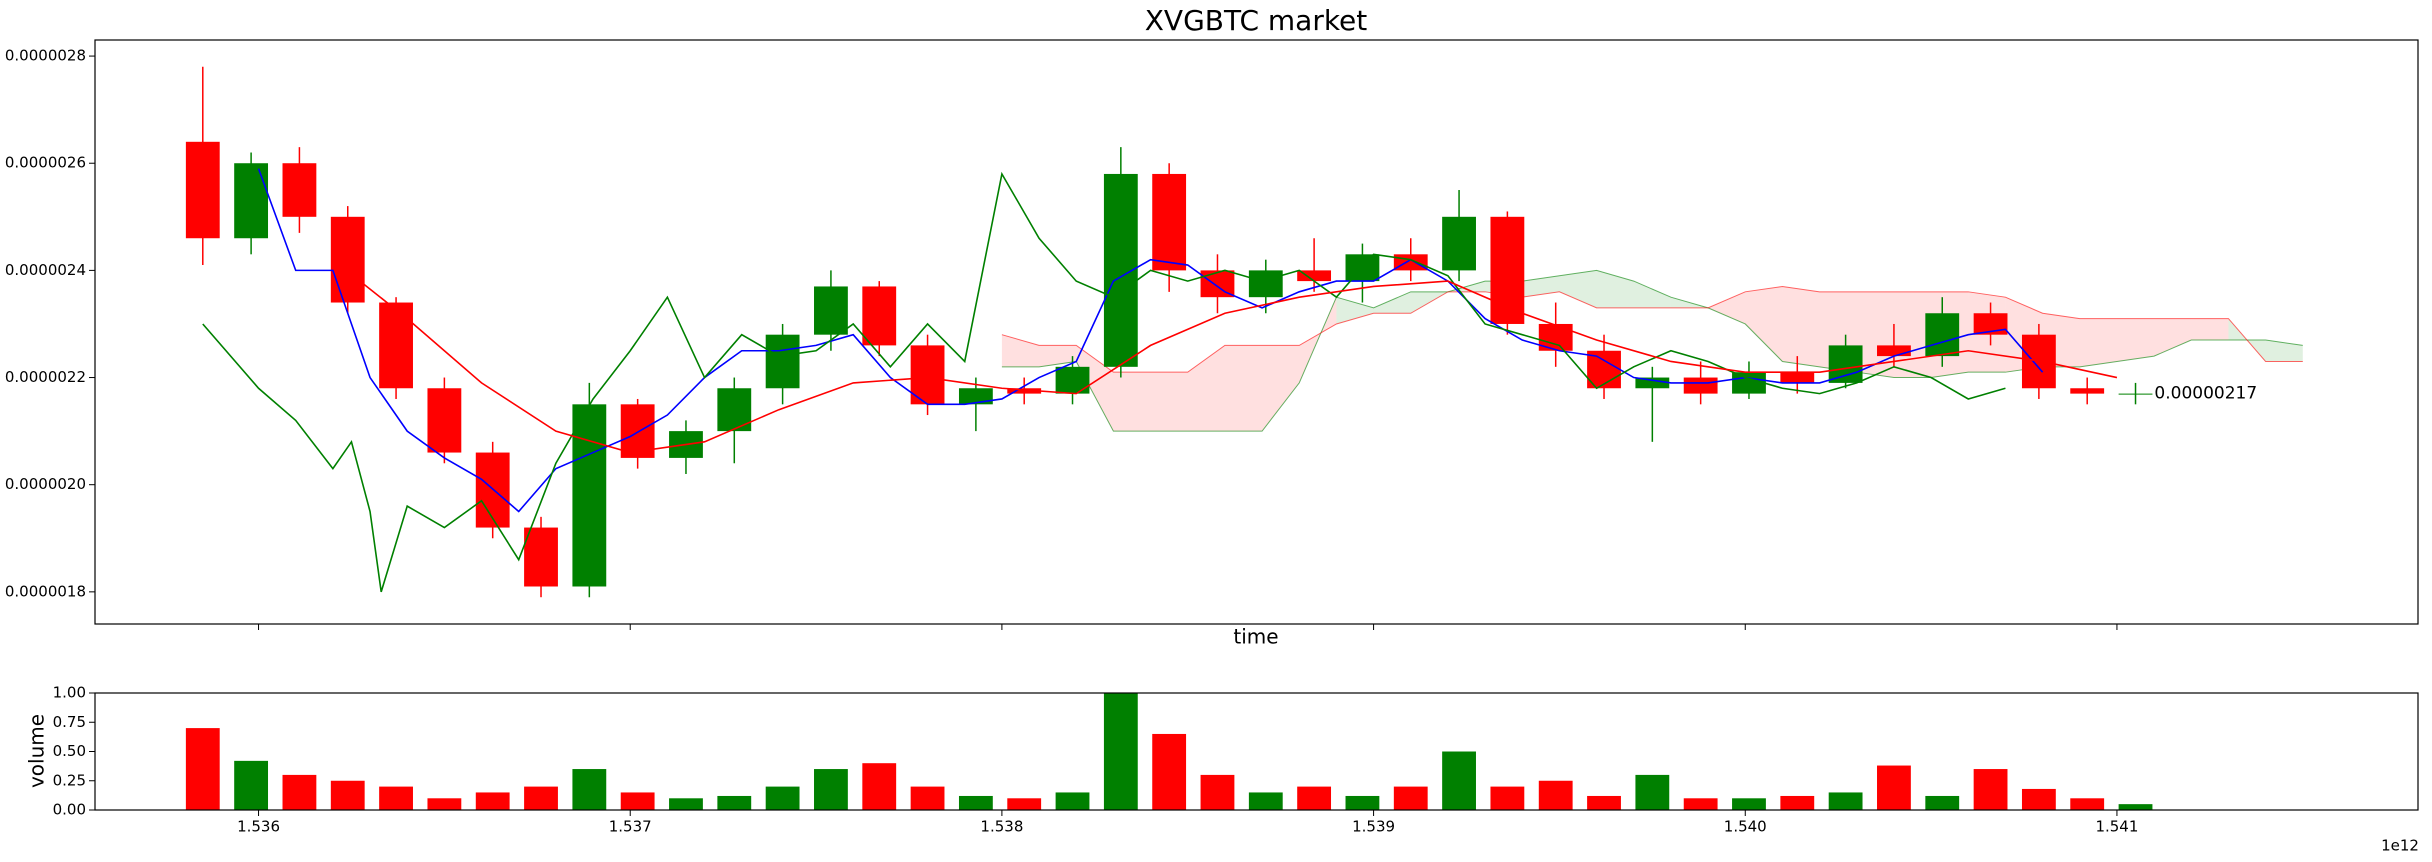  Describe the element at coordinates (45, 484) in the screenshot. I see `y-tick-label: 0.0000020` at that location.